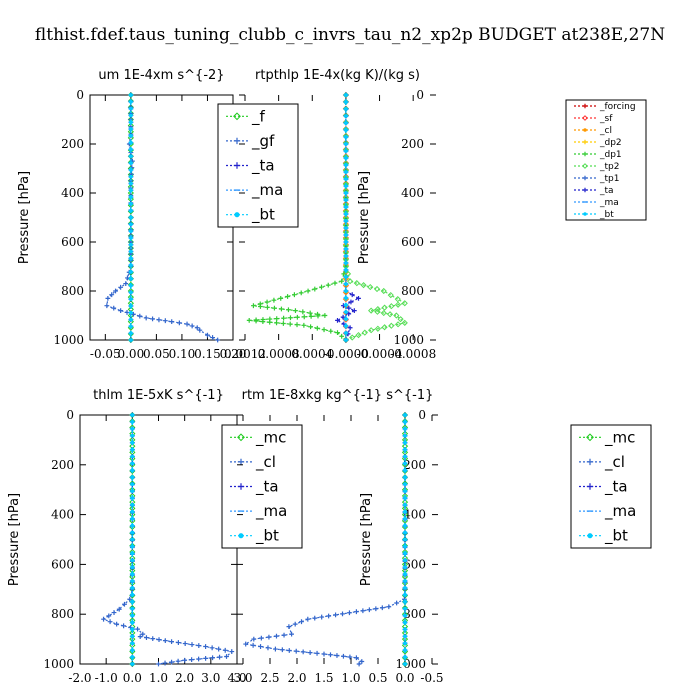 This screenshot has width=700, height=700. I want to click on legend-item: _gf, so click(250, 141).